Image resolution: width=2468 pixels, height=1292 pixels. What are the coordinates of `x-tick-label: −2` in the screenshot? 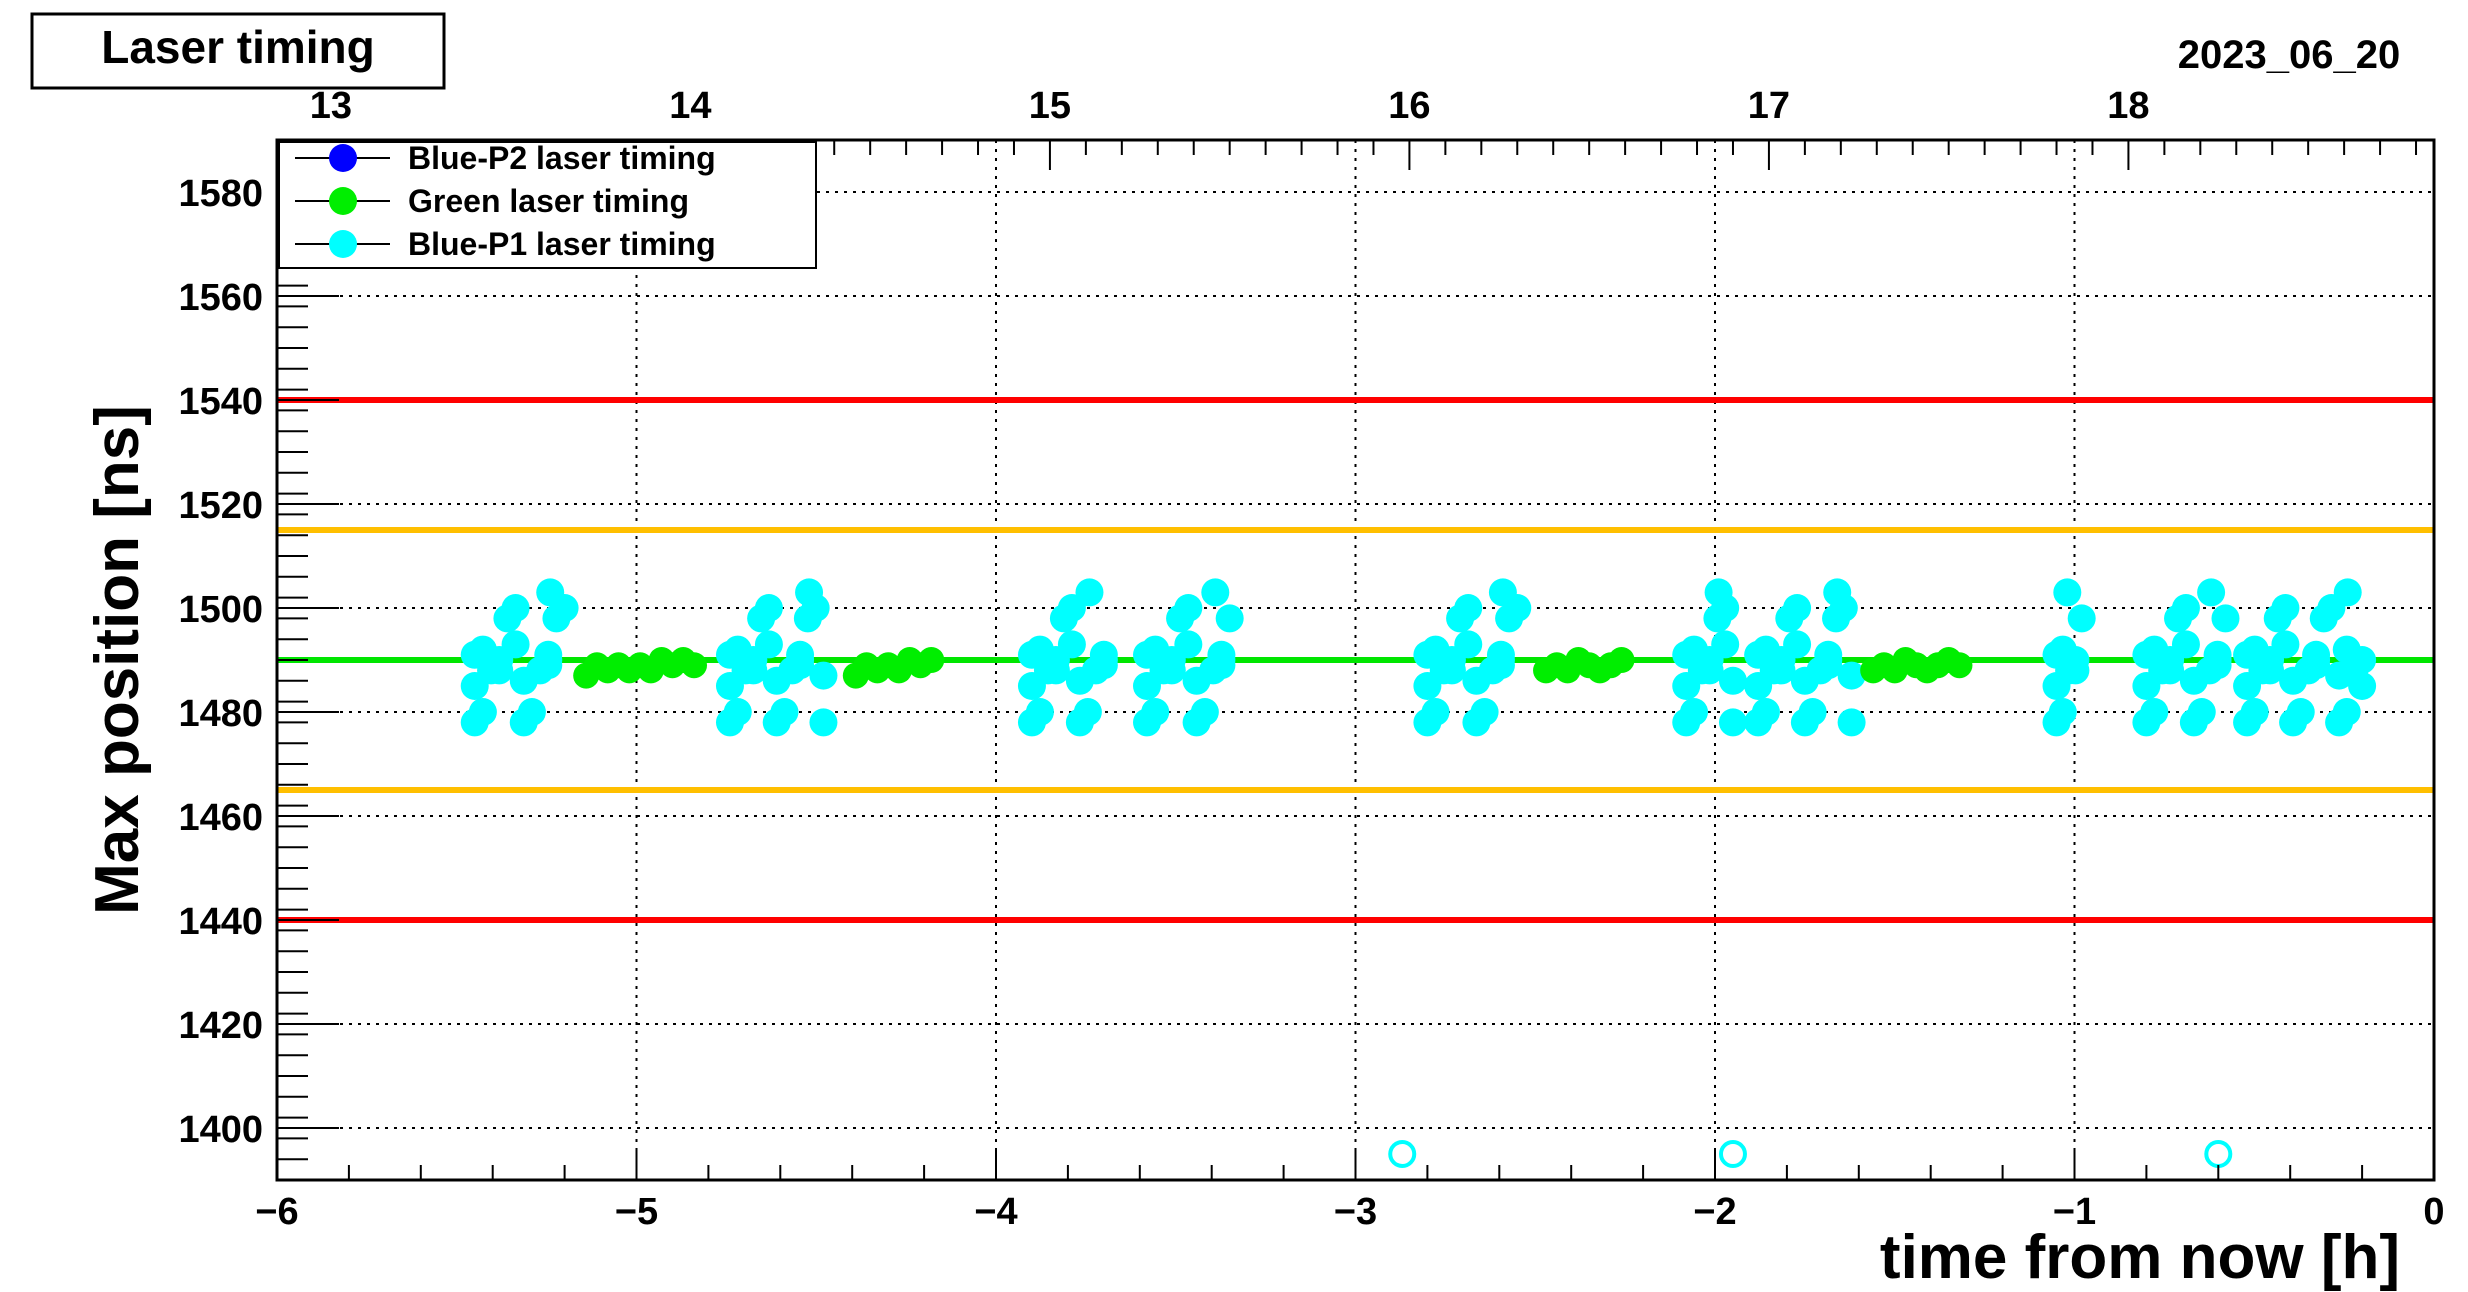 It's located at (1714, 1212).